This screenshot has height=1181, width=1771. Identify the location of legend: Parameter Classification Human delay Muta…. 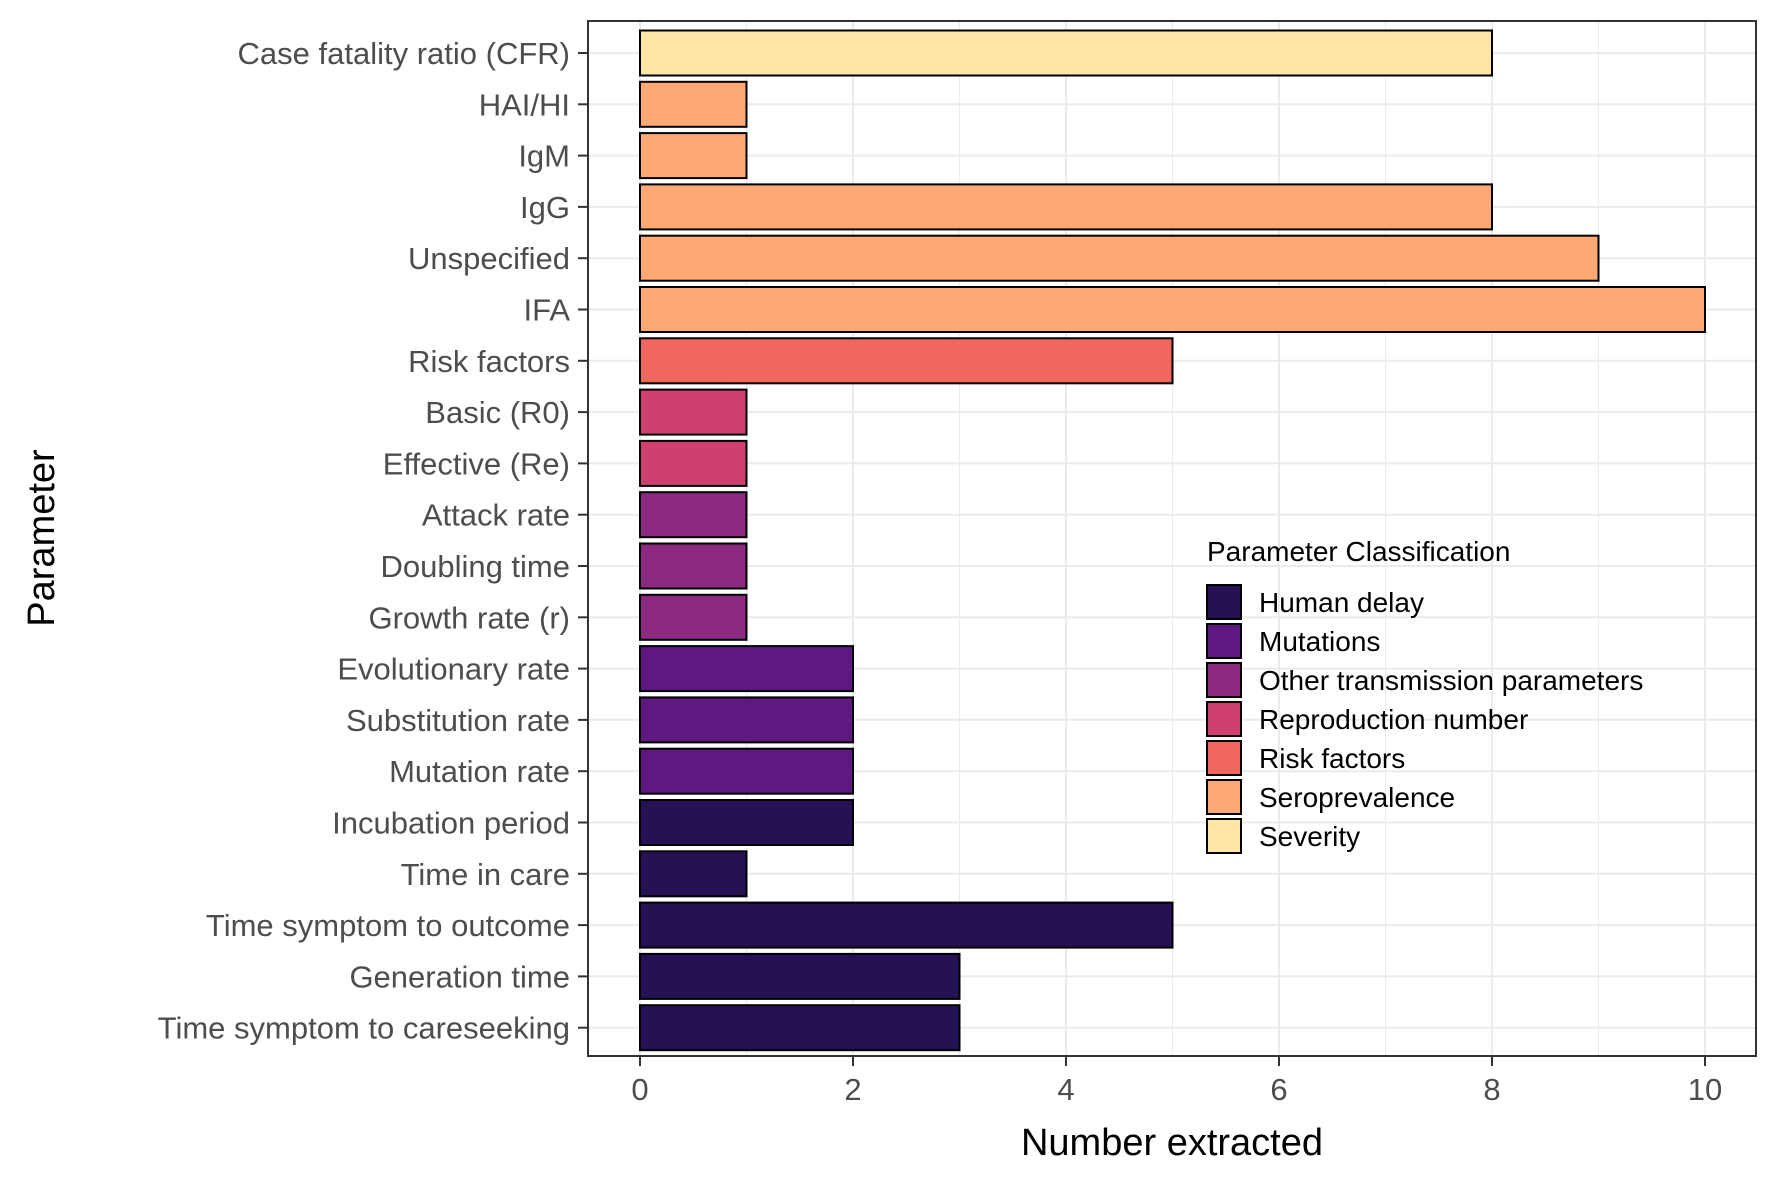
(1424, 695).